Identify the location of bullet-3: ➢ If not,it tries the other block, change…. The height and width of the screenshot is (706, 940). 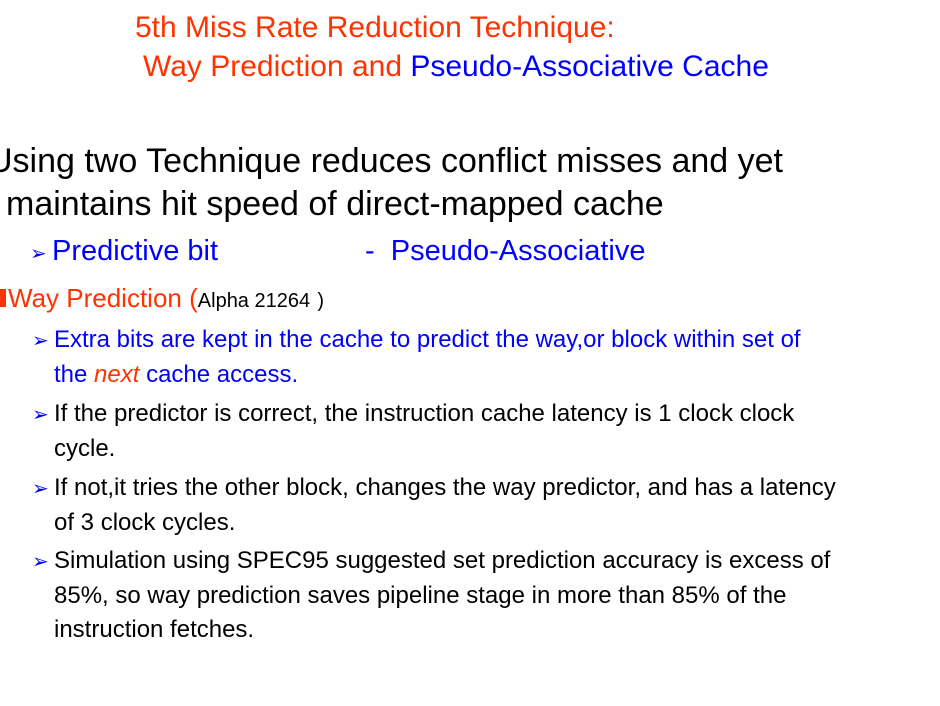
(486, 505).